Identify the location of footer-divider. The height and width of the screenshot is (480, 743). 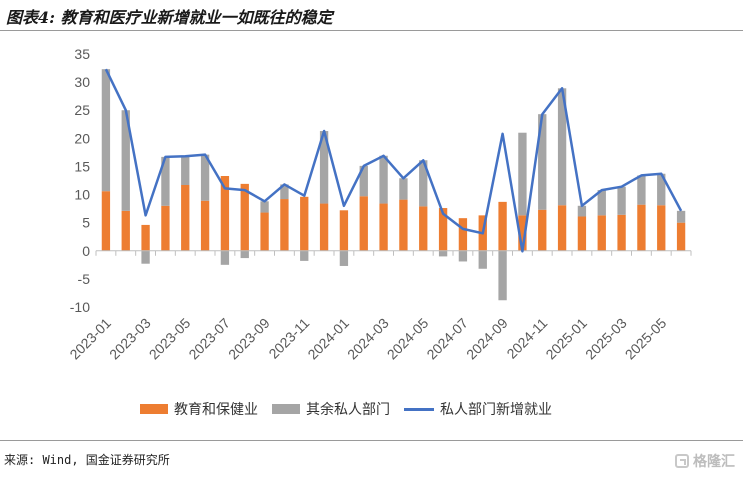
(371, 440).